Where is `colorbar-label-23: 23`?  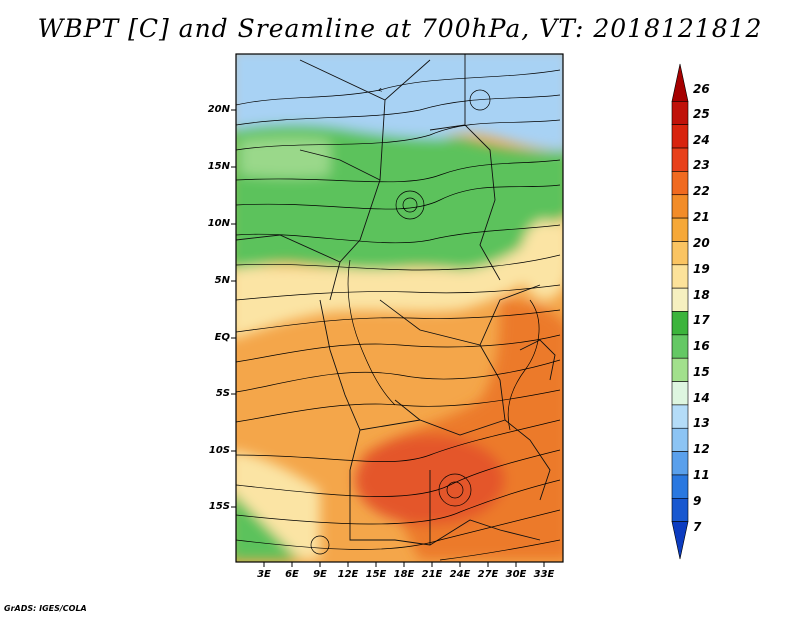 colorbar-label-23: 23 is located at coordinates (701, 165).